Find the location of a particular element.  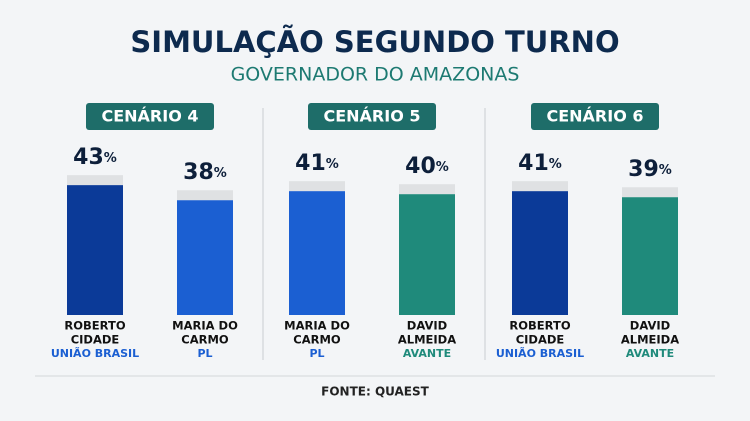

scenario-title: CENÁRIO 6 is located at coordinates (594, 116).